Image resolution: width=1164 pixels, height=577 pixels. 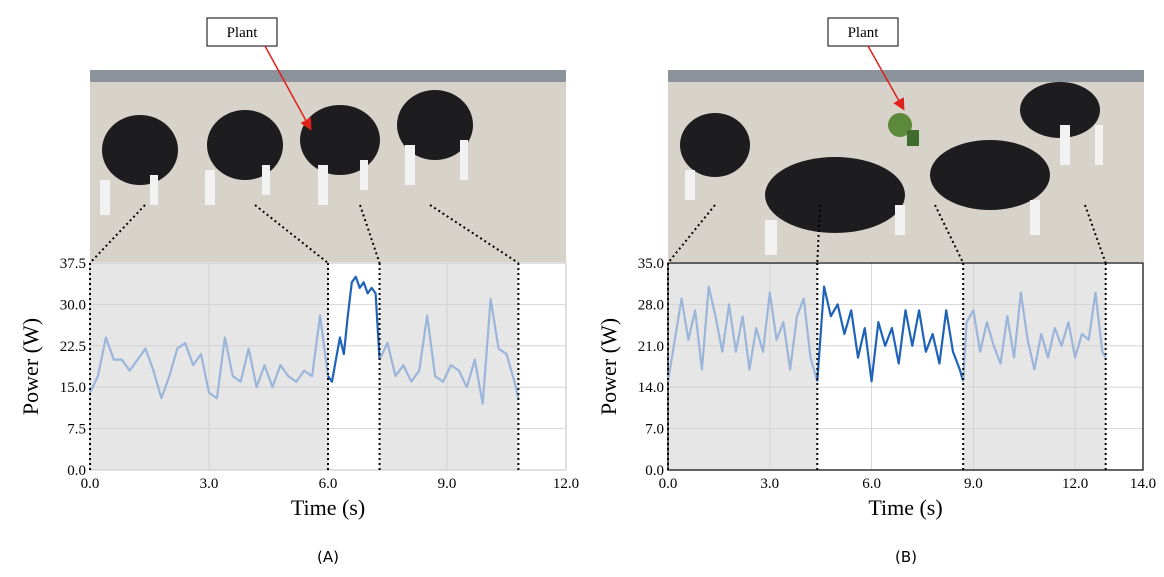 I want to click on plot-frame, so click(x=905, y=366).